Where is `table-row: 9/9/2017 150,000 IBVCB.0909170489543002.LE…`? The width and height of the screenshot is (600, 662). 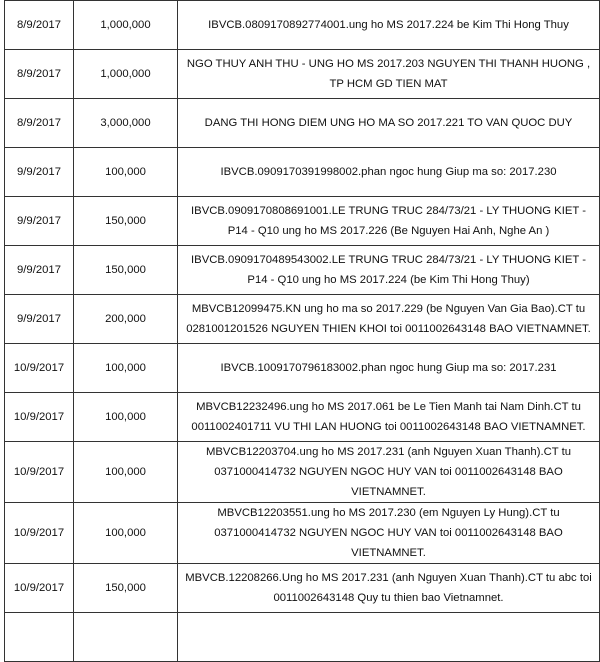
table-row: 9/9/2017 150,000 IBVCB.0909170489543002.LE… is located at coordinates (302, 270).